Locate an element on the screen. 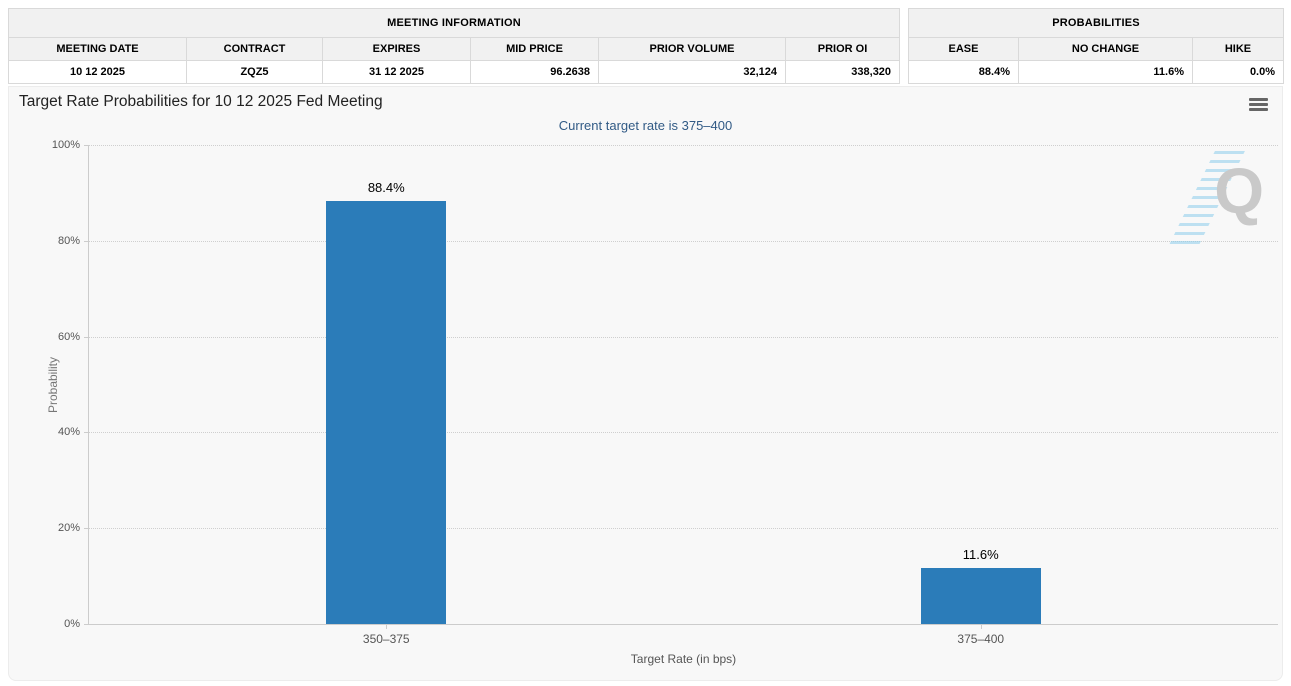 Image resolution: width=1291 pixels, height=686 pixels. hike-header: HIKE is located at coordinates (1238, 49).